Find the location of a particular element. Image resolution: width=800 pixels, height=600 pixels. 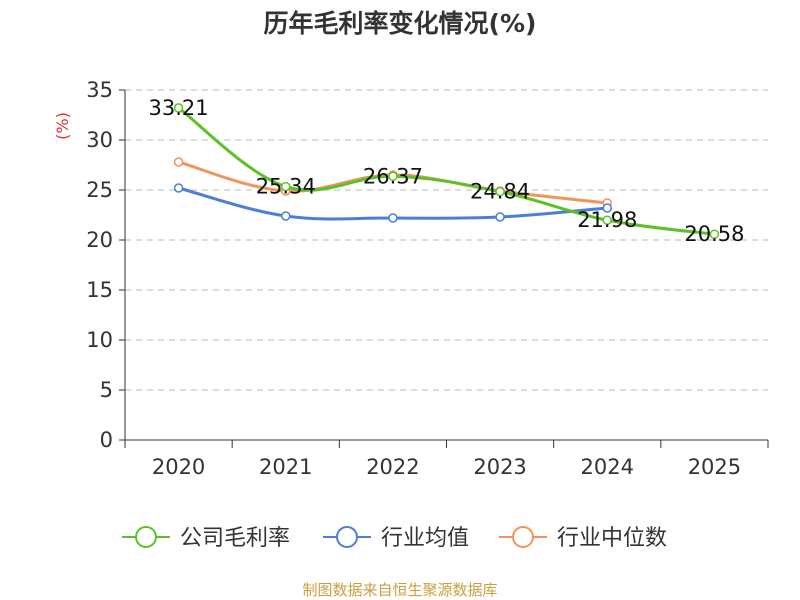

legend-item: 行业均值 is located at coordinates (396, 538).